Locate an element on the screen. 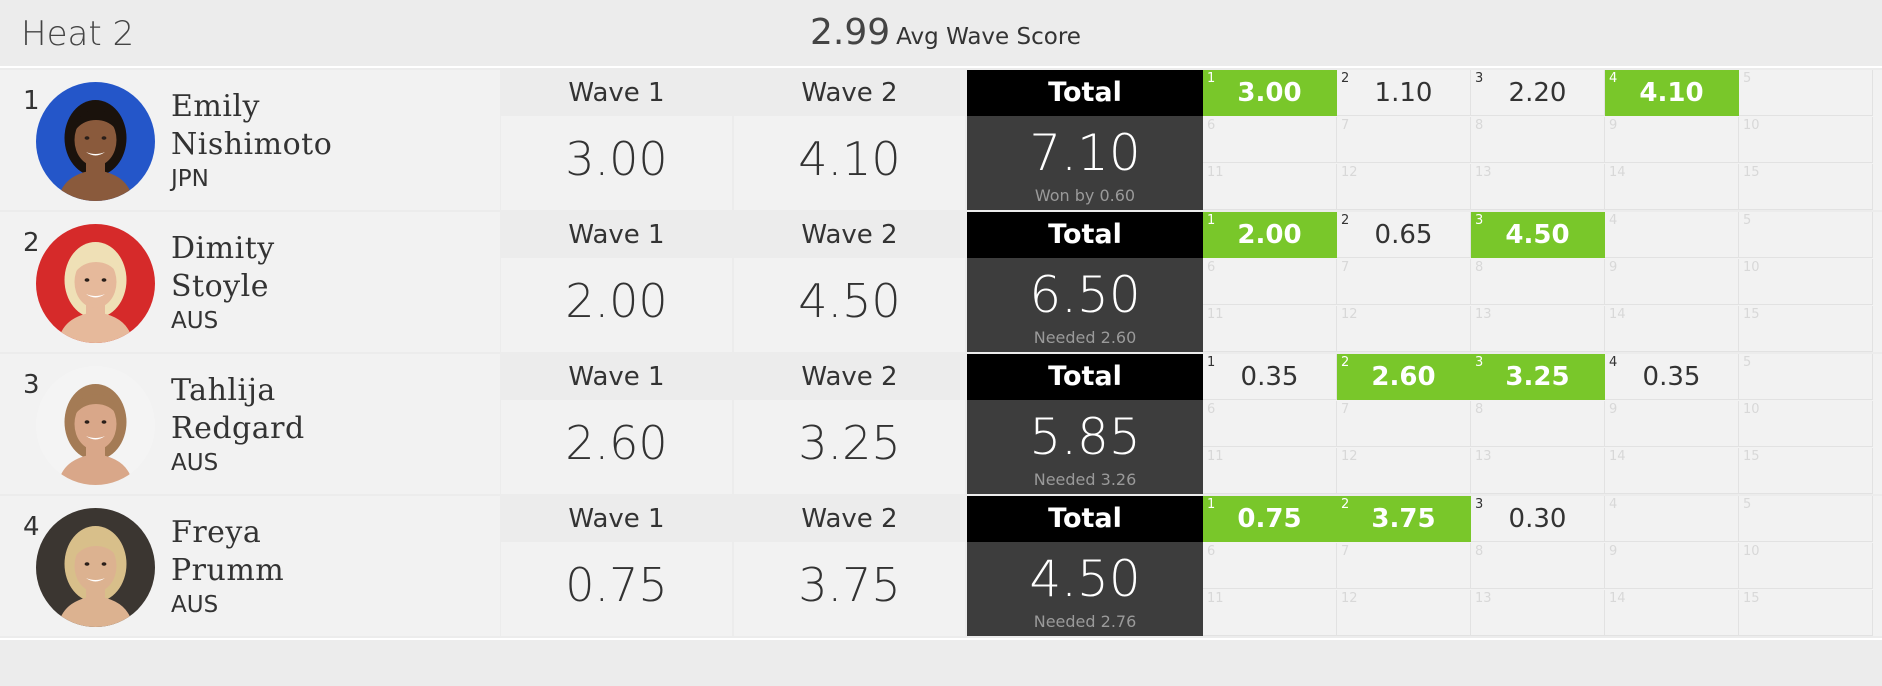 The image size is (1882, 686). wave-number: 5 is located at coordinates (1747, 220).